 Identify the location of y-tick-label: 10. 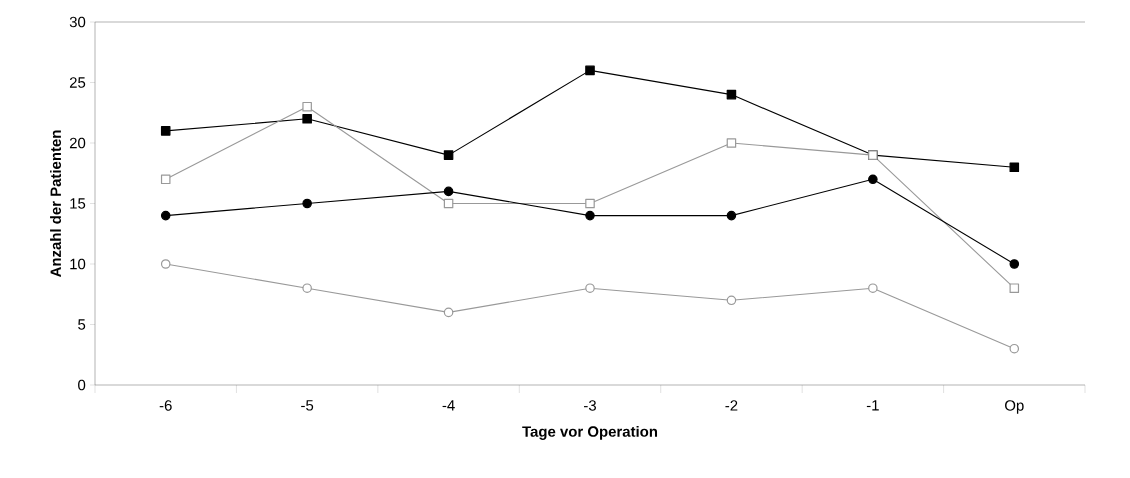
(78, 264).